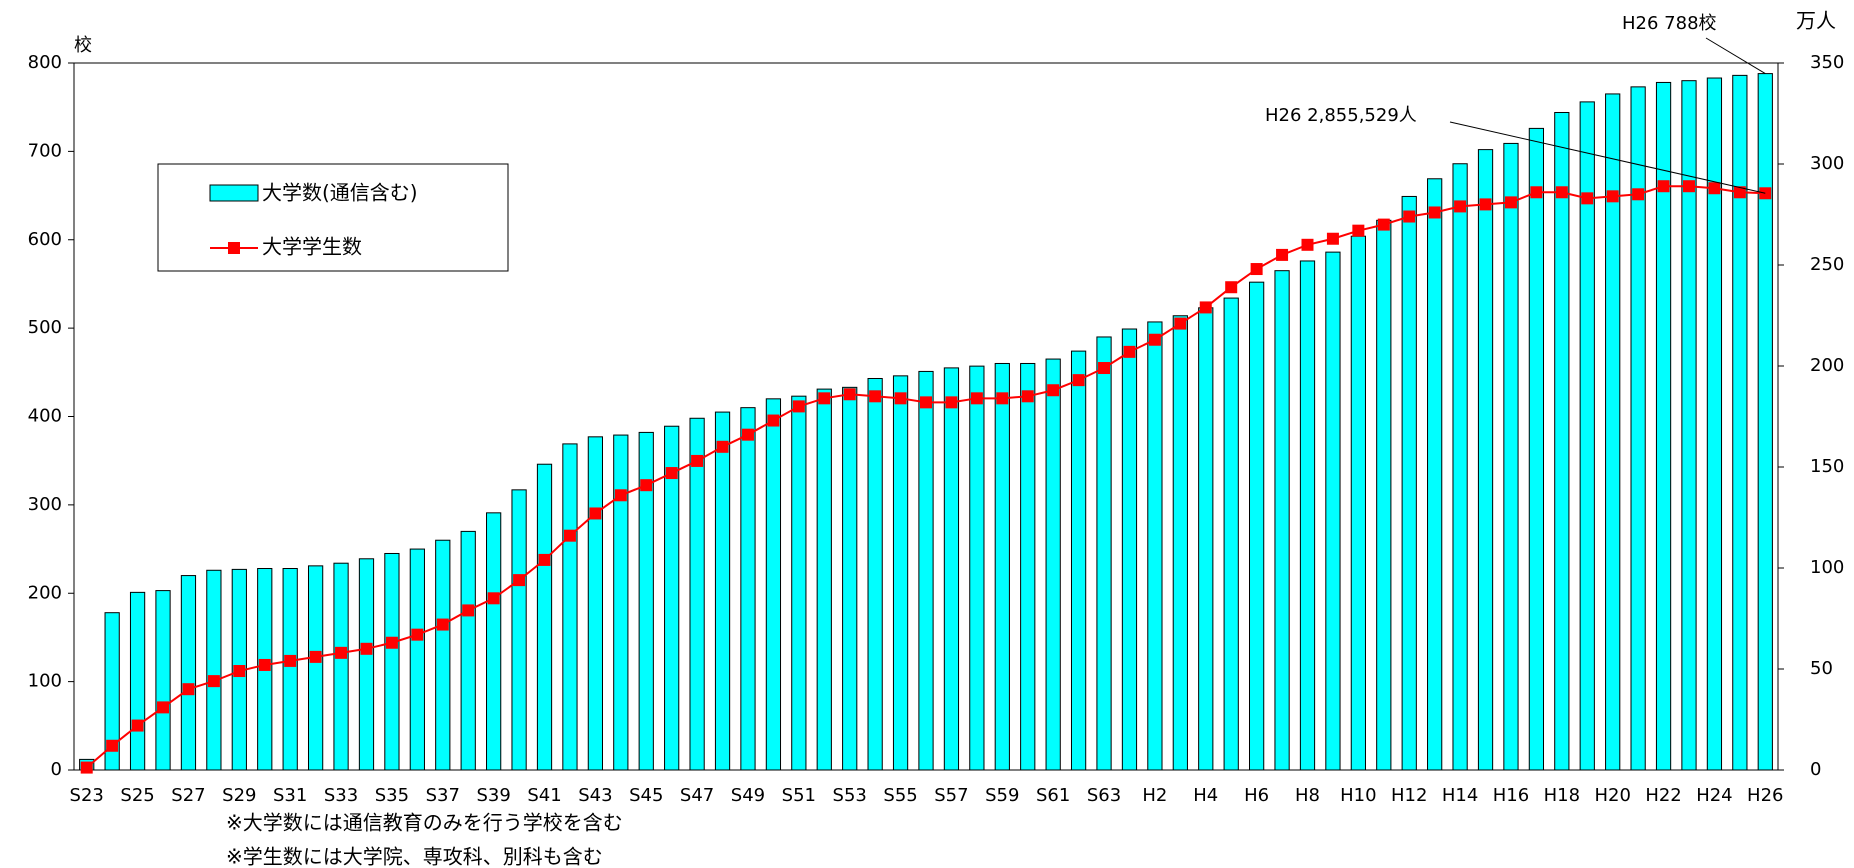 The width and height of the screenshot is (1854, 868). What do you see at coordinates (1827, 163) in the screenshot?
I see `y2-tick-label: 300` at bounding box center [1827, 163].